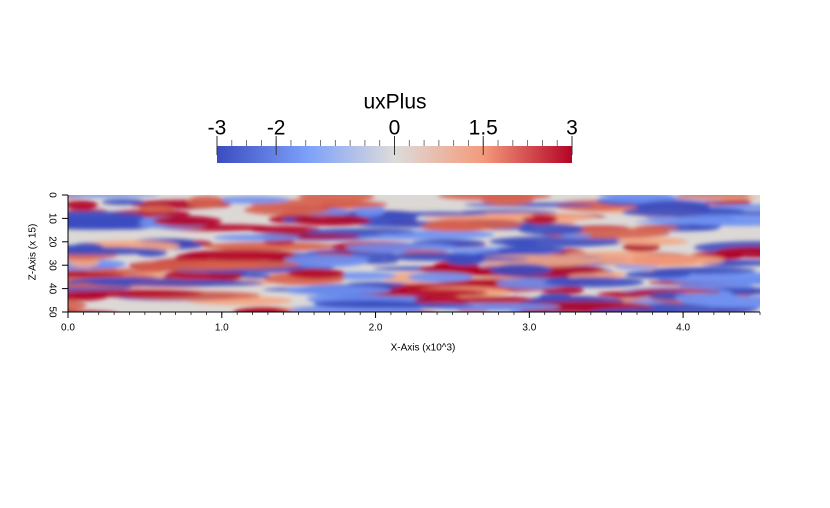  Describe the element at coordinates (376, 328) in the screenshot. I see `x-tick-label: 2.0` at that location.